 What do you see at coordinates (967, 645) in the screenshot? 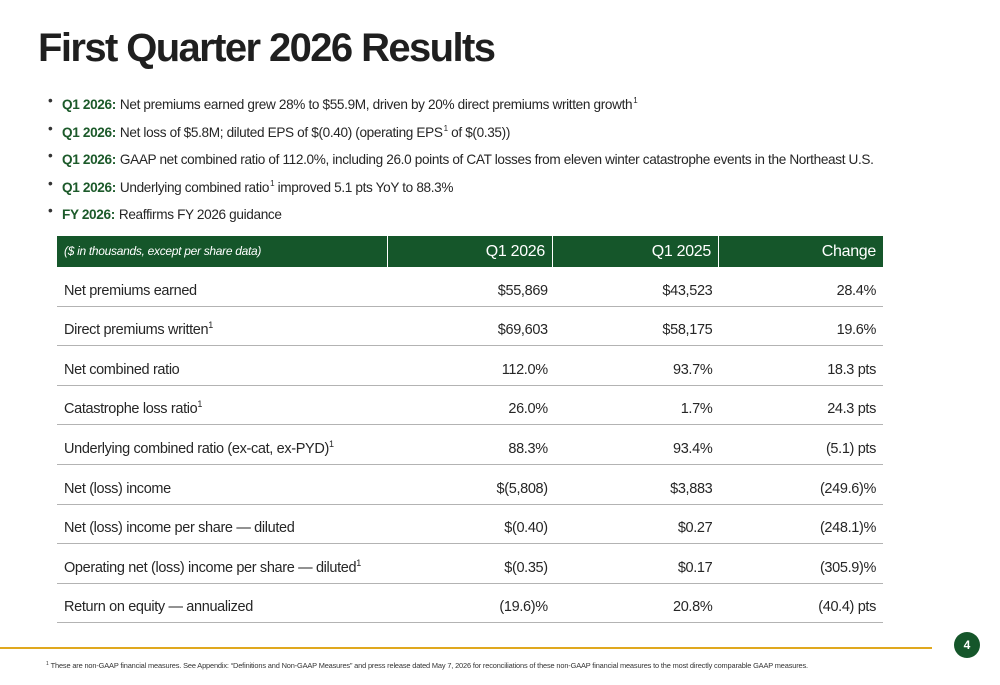
I see `page-number-badge: 4` at bounding box center [967, 645].